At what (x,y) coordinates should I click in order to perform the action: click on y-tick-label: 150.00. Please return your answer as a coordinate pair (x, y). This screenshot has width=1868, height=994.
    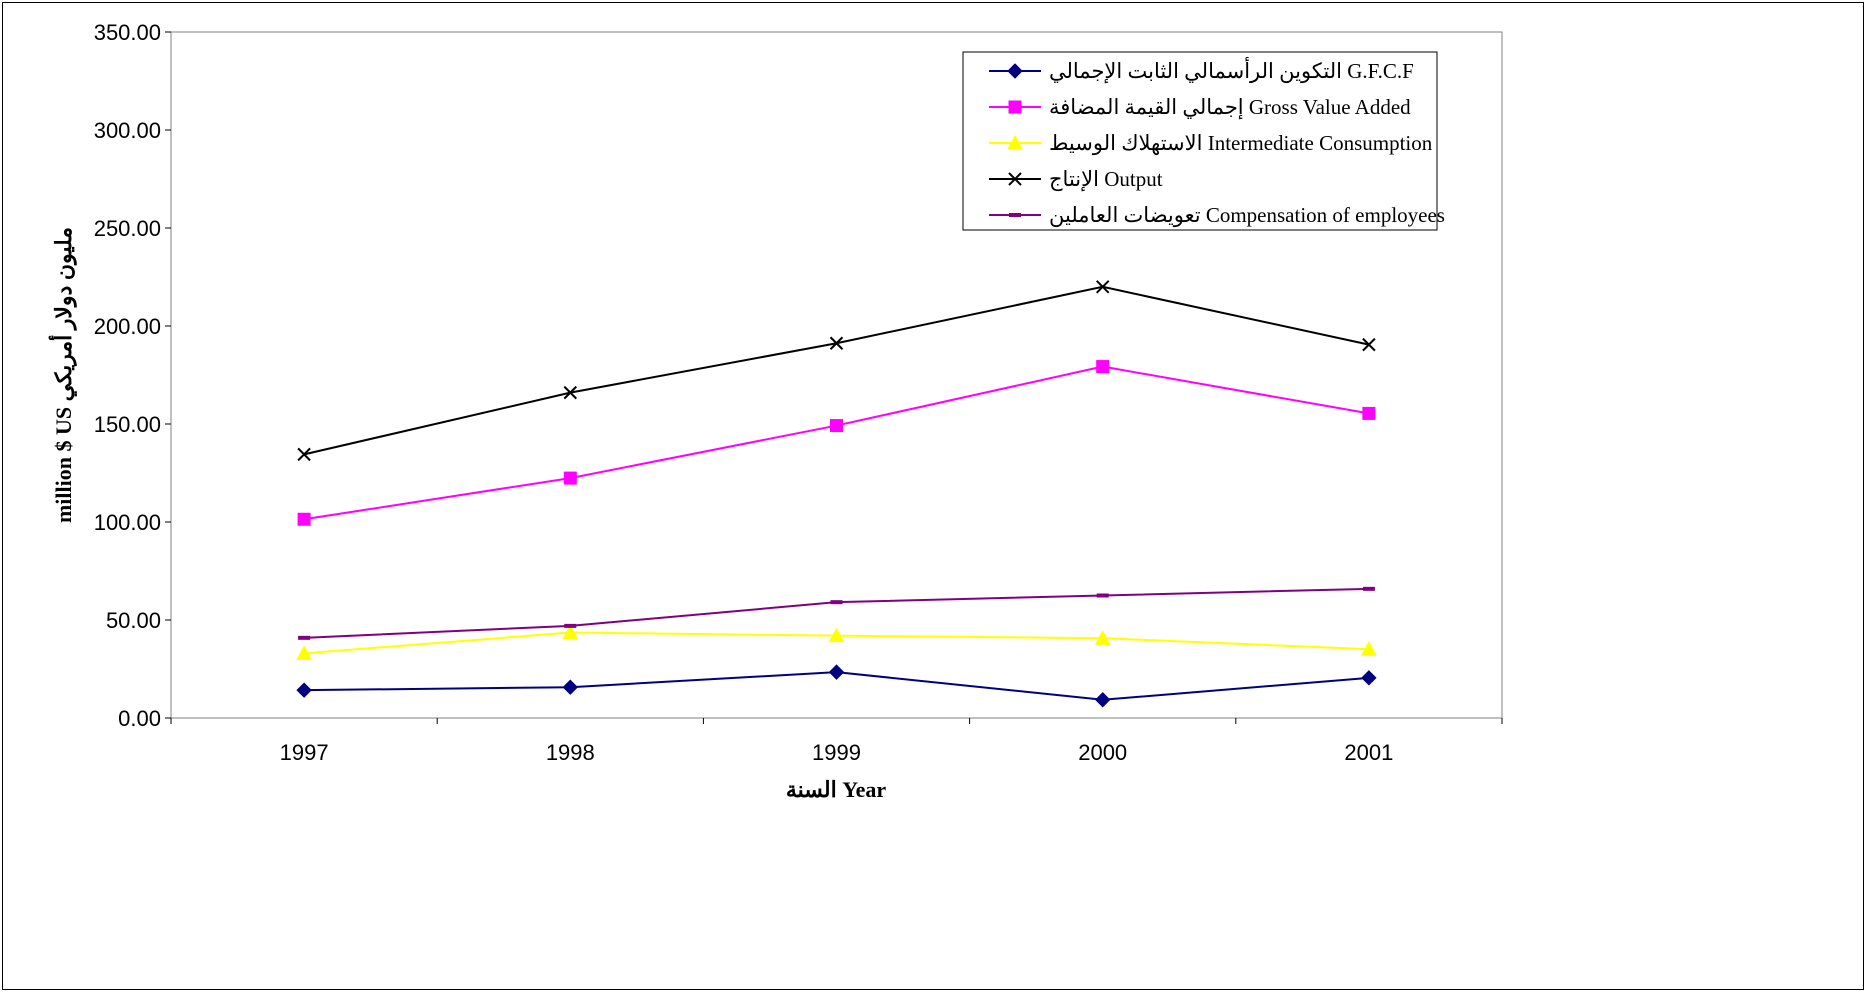
    Looking at the image, I should click on (127, 424).